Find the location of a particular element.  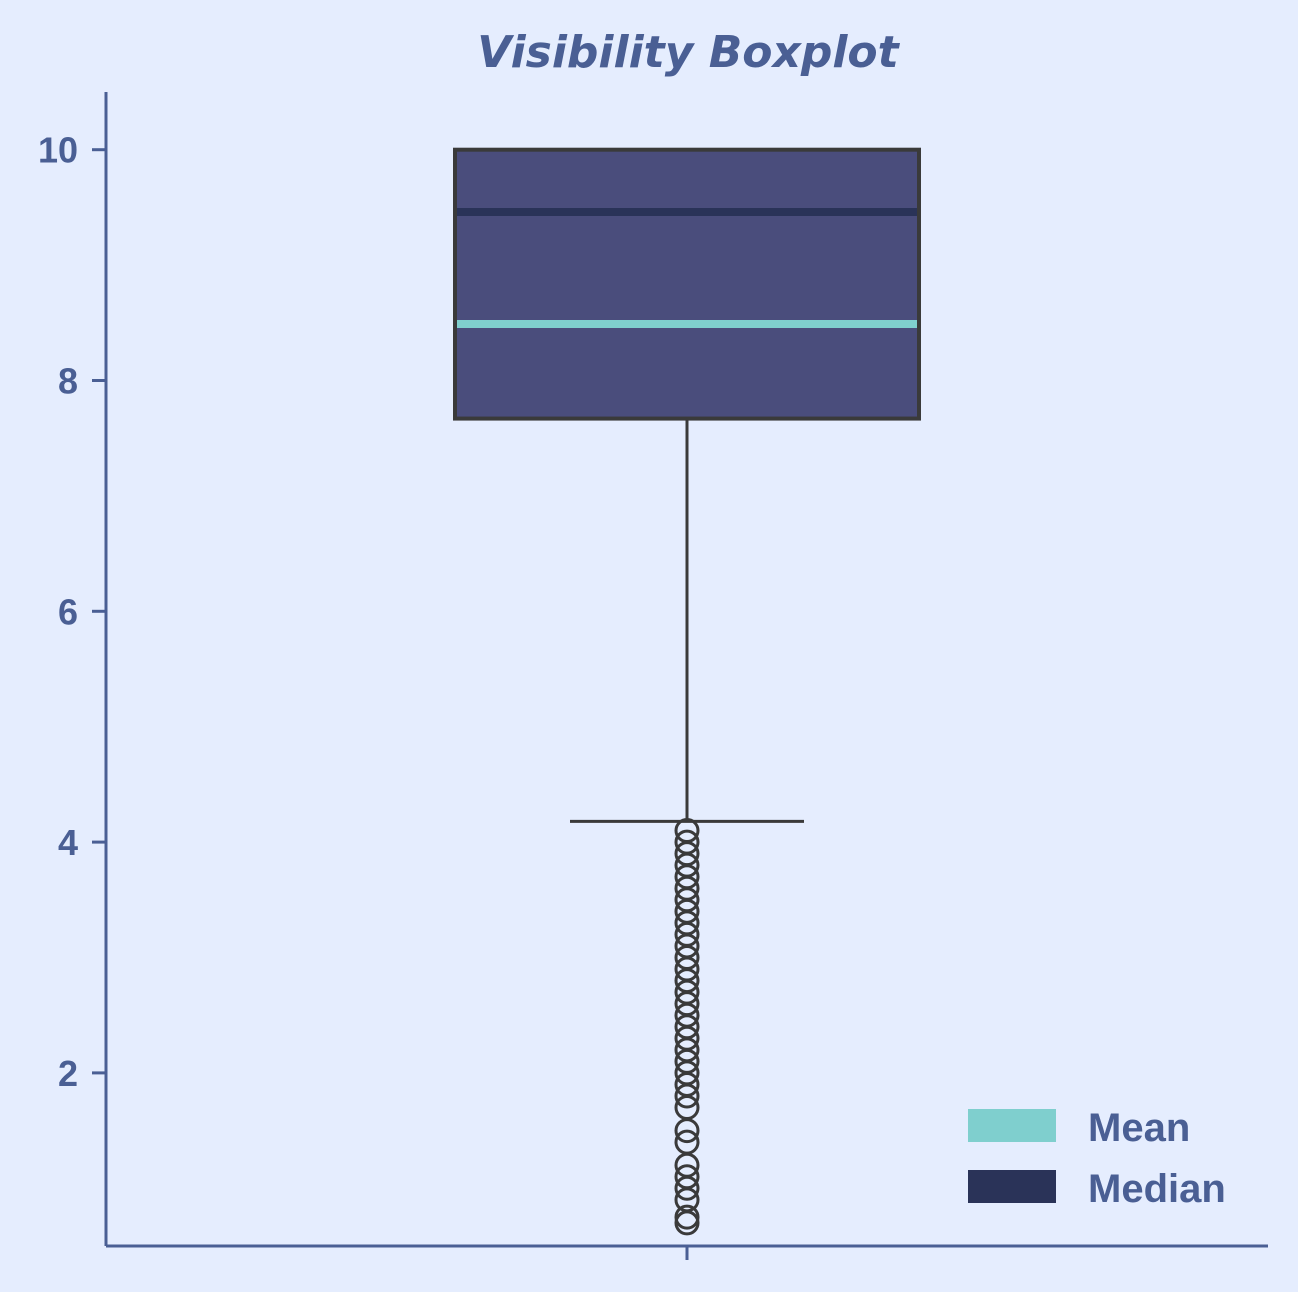

legend: Mean Median is located at coordinates (1097, 1158).